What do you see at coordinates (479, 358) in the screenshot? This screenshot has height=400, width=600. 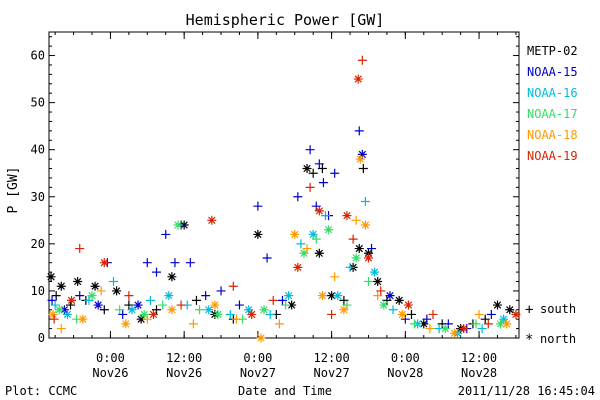 I see `x-tick-label-time: 12:00` at bounding box center [479, 358].